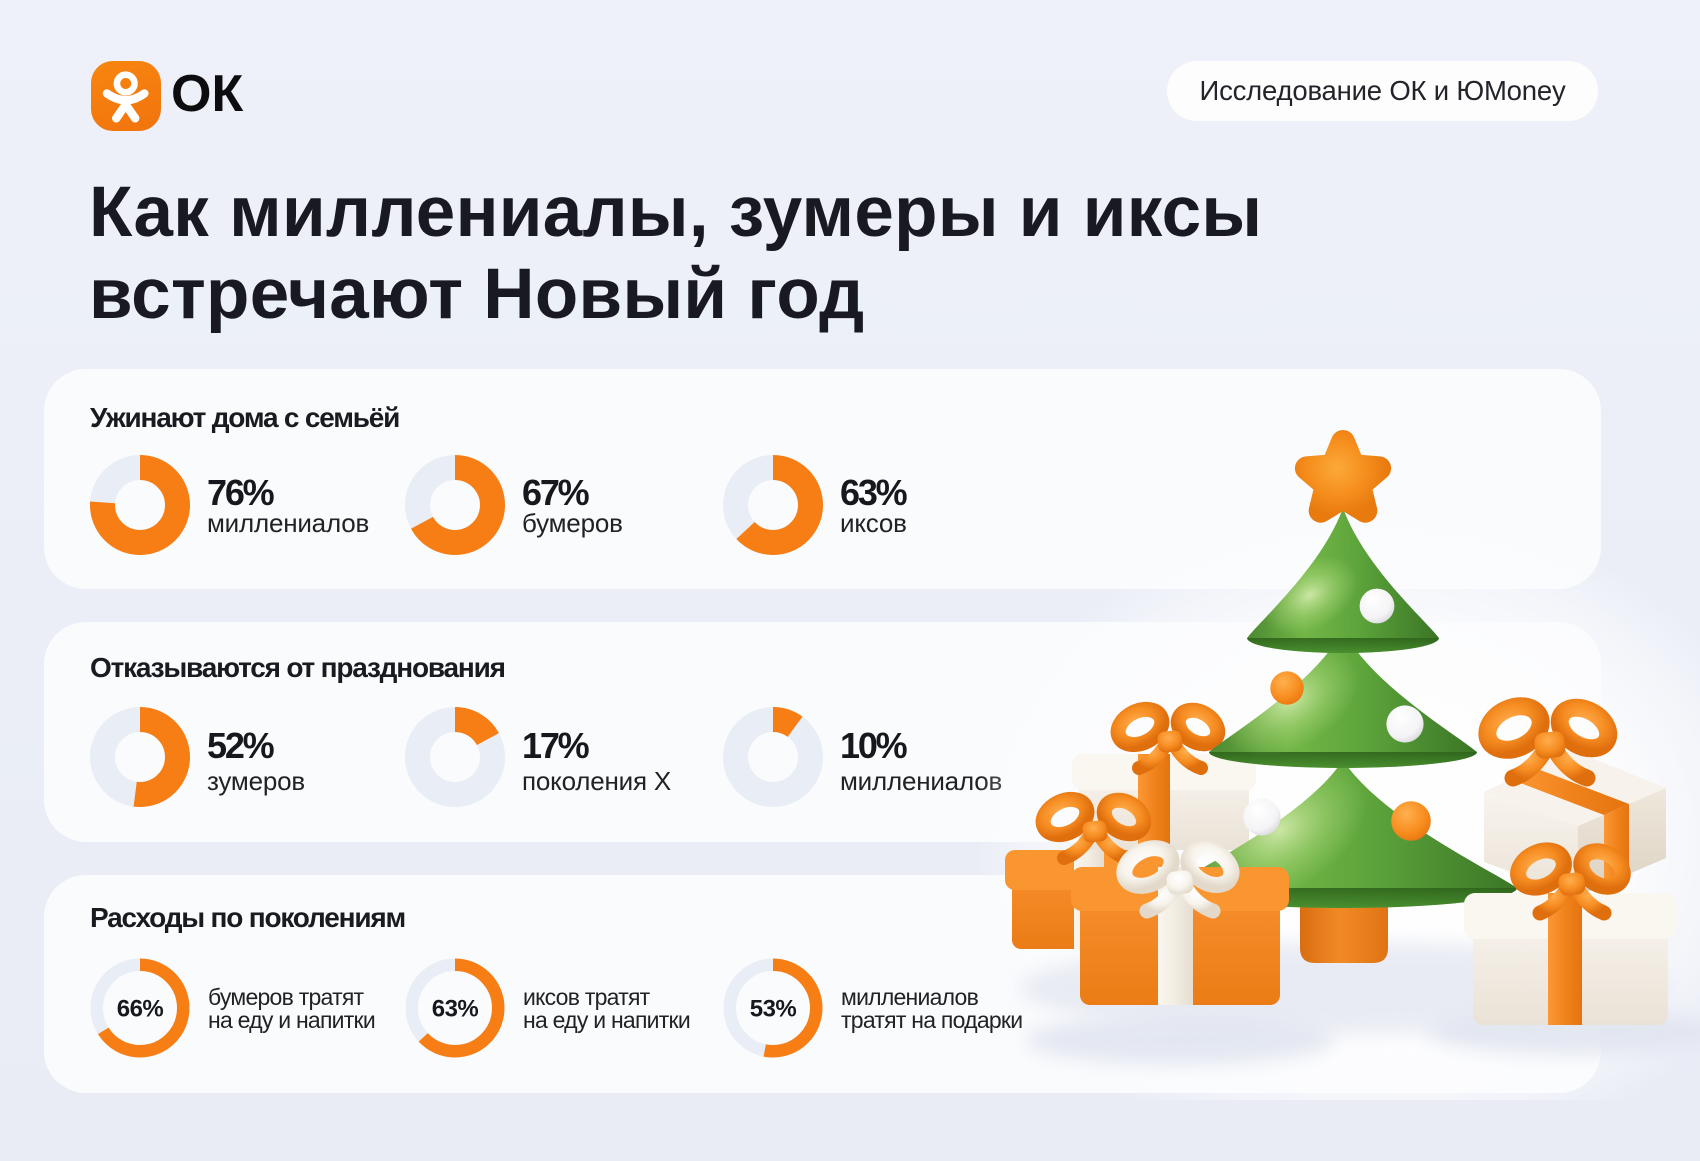 This screenshot has width=1700, height=1161. Describe the element at coordinates (773, 1009) in the screenshot. I see `svg-text: 53%` at that location.